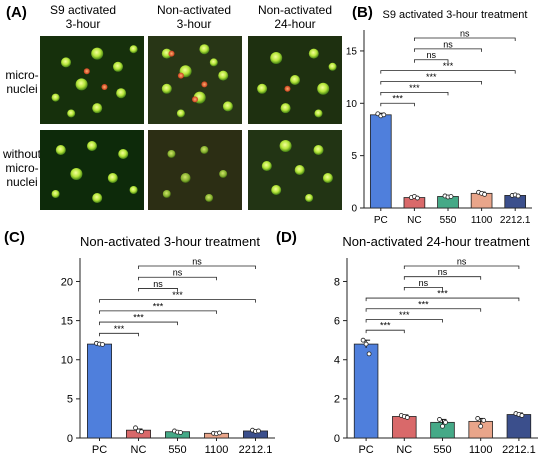 This screenshot has width=550, height=460. What do you see at coordinates (295, 17) in the screenshot?
I see `column-header: Non-activated 24-hour` at bounding box center [295, 17].